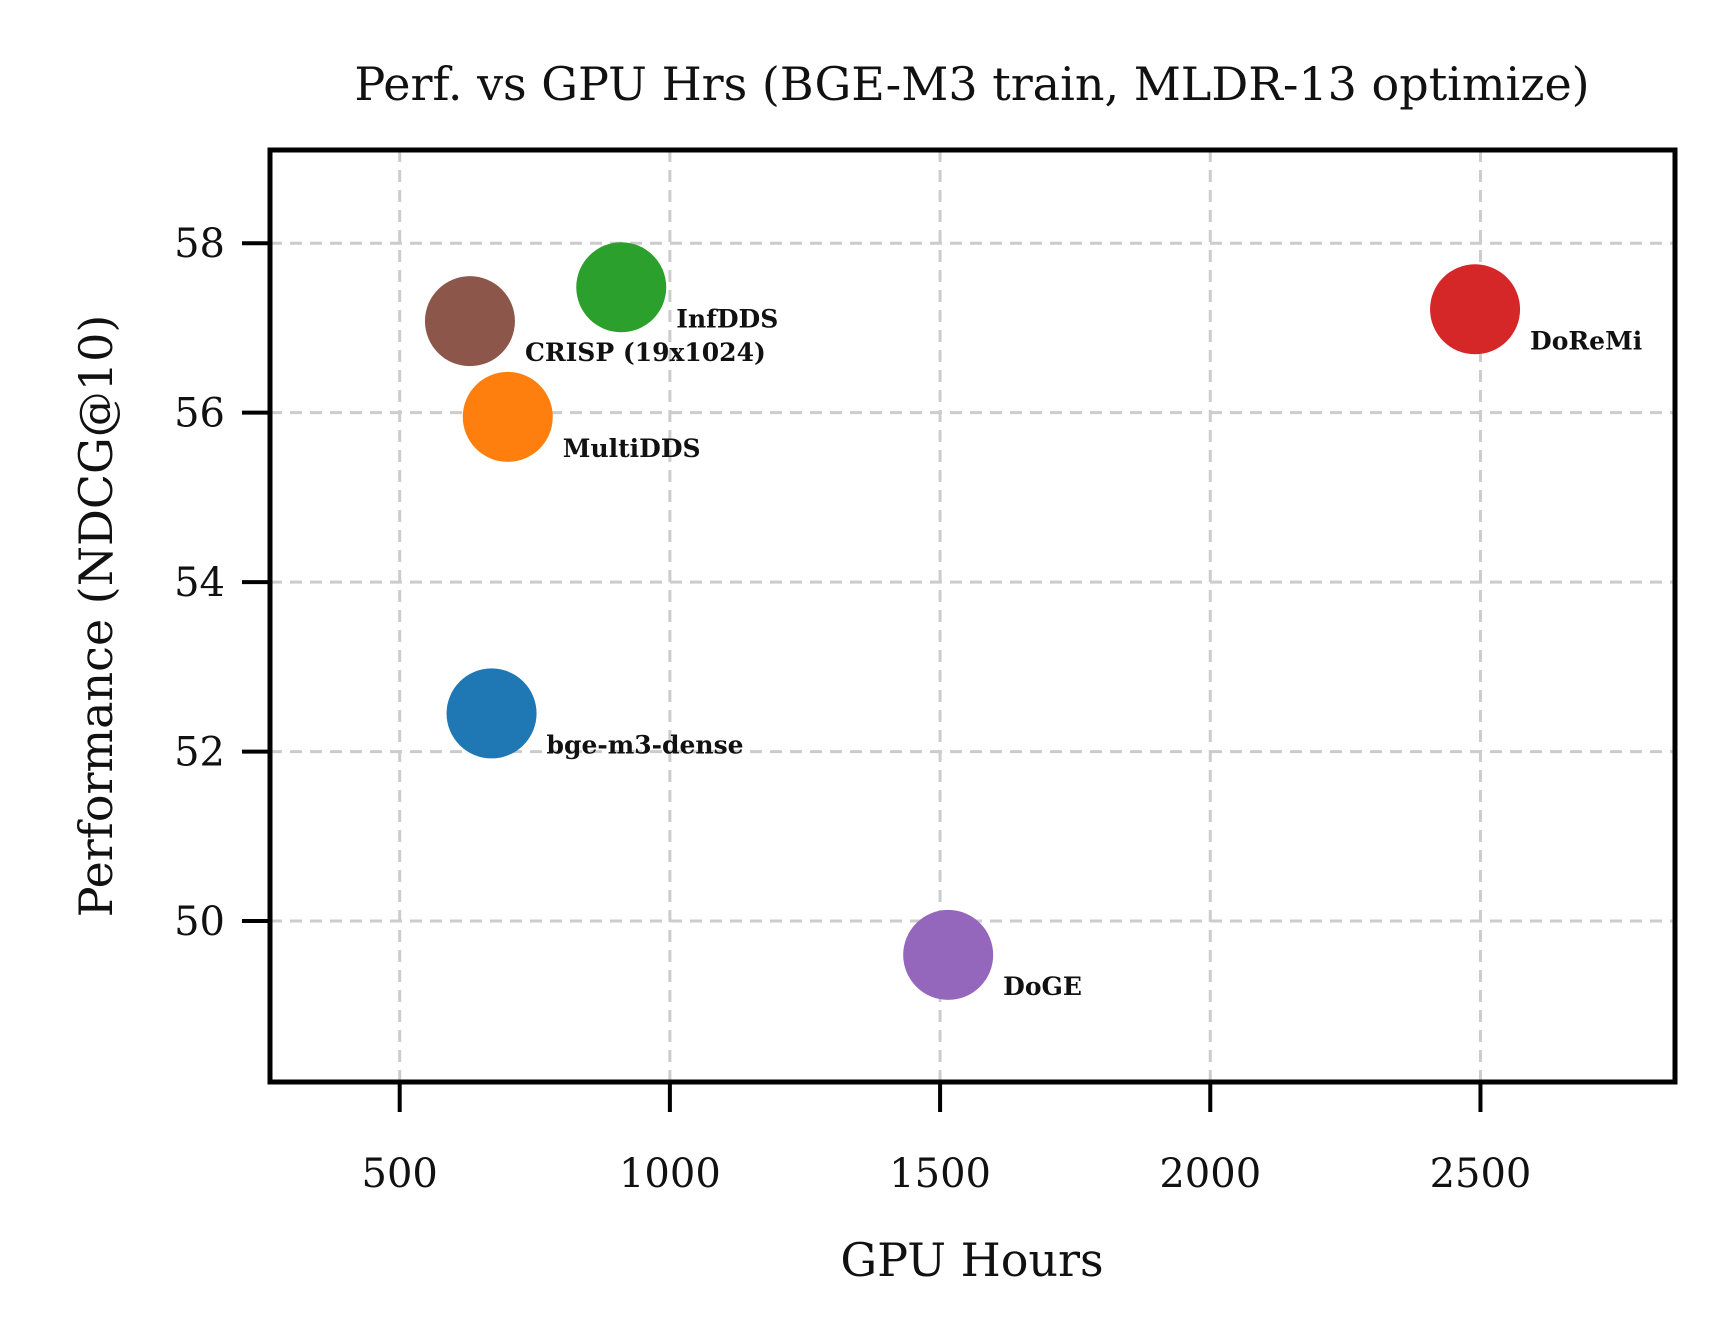 The width and height of the screenshot is (1722, 1343). What do you see at coordinates (971, 1260) in the screenshot?
I see `x-axis-label: GPU Hours` at bounding box center [971, 1260].